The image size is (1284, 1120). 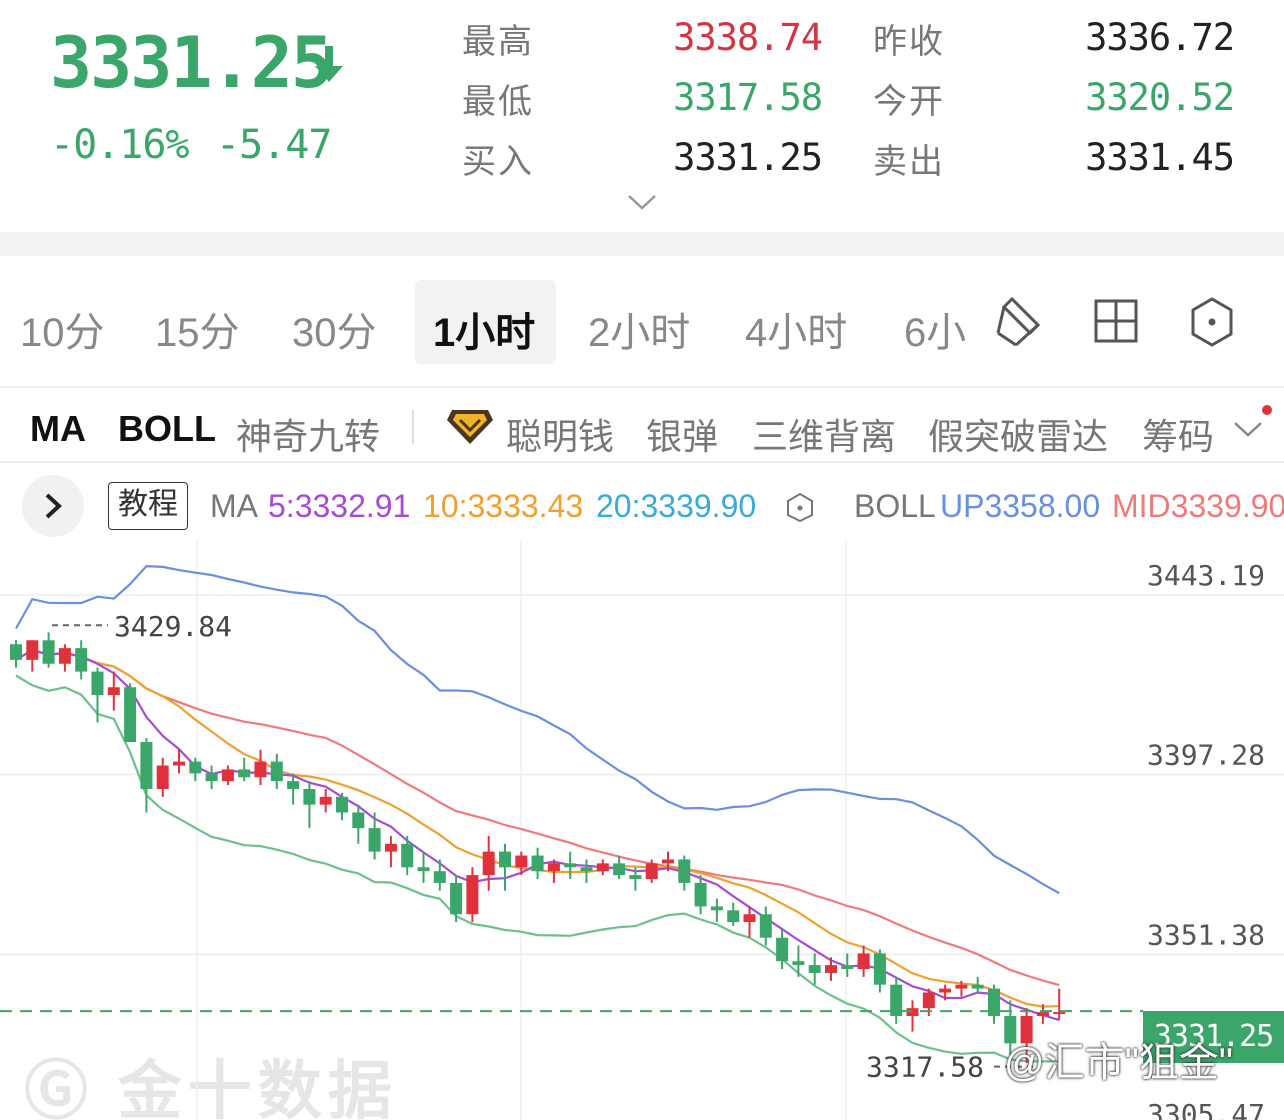 What do you see at coordinates (148, 506) in the screenshot?
I see `tutorial-button: 教程` at bounding box center [148, 506].